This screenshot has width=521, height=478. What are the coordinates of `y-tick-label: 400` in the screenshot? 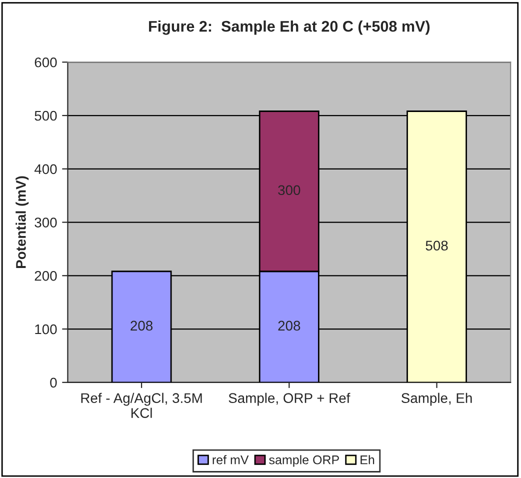 It's located at (45, 169).